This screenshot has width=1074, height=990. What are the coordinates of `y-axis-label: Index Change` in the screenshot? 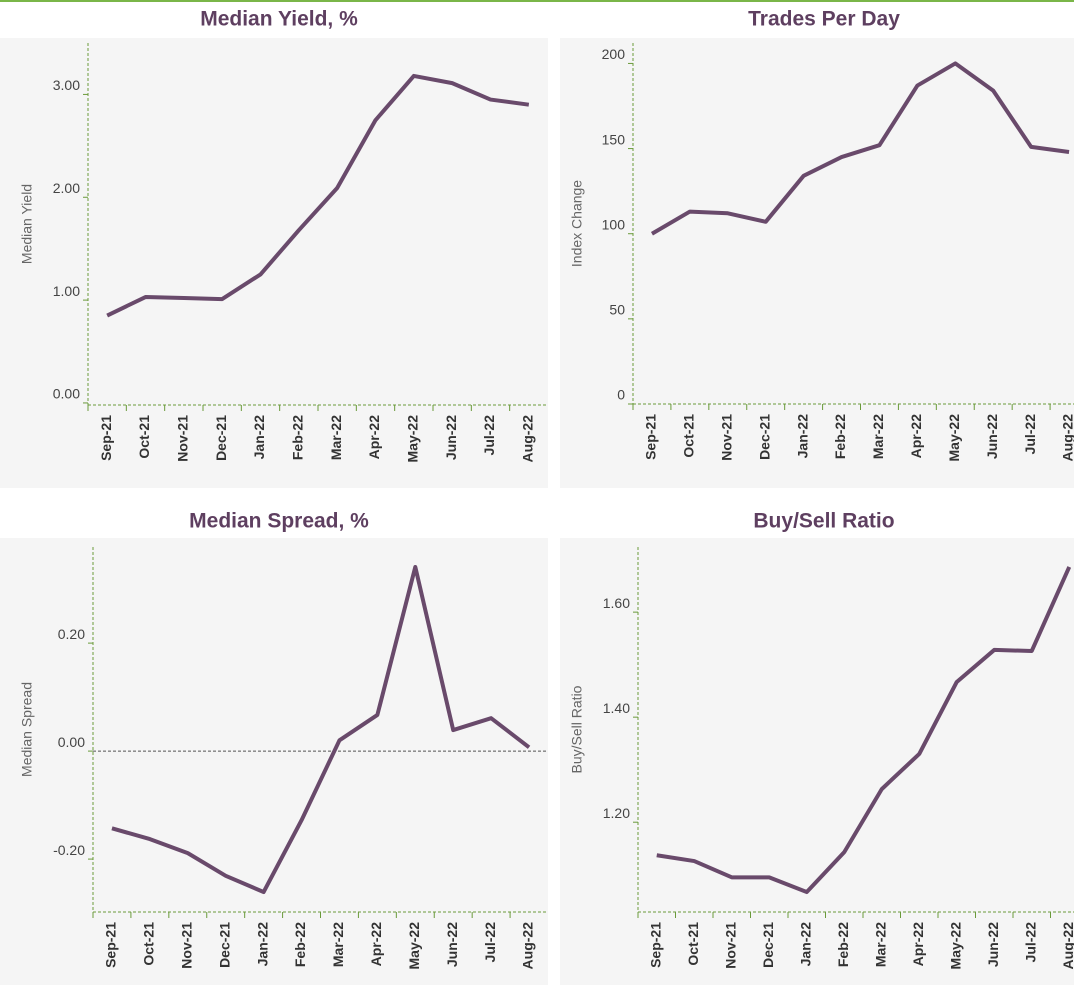 It's located at (577, 223).